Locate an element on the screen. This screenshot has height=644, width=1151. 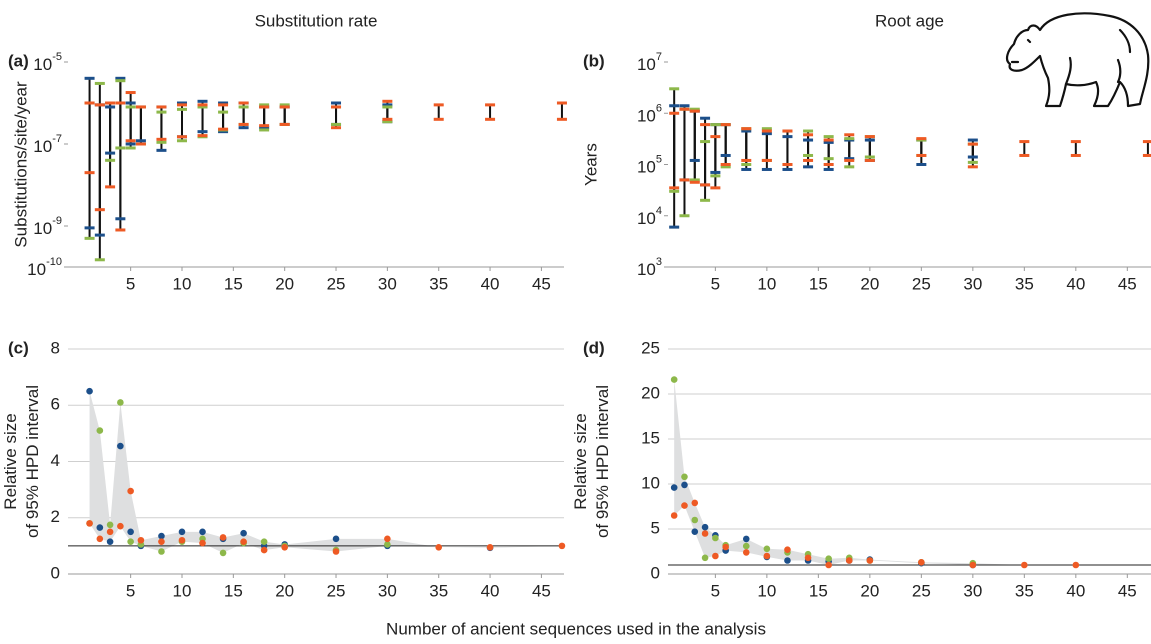
y-tick-label: 10⁴ is located at coordinates (649, 217).